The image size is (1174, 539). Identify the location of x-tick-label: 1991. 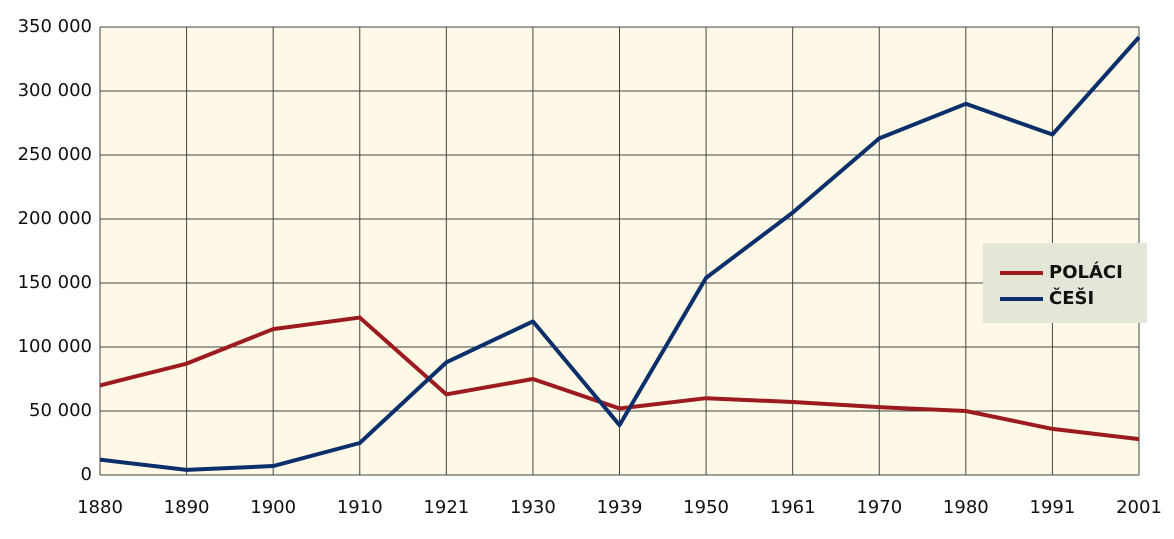
(1053, 507).